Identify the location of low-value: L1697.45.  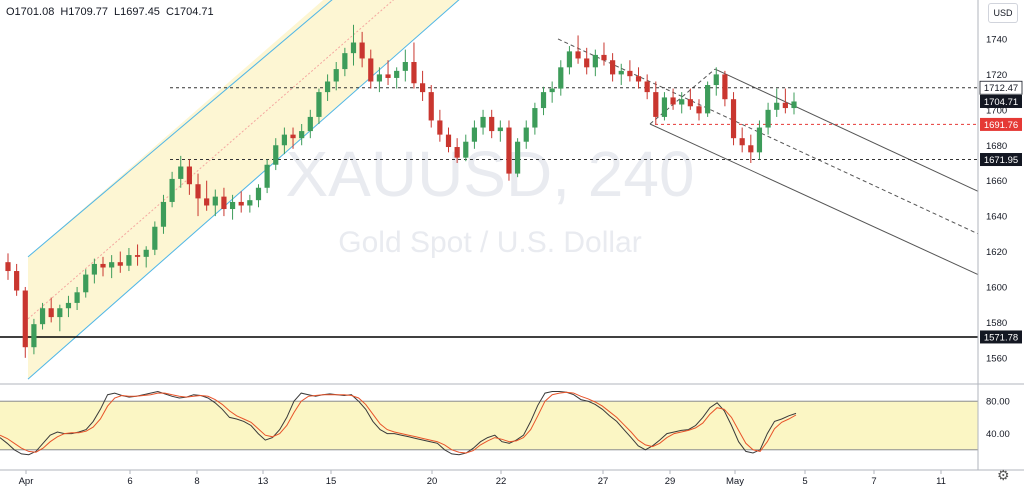
(137, 12).